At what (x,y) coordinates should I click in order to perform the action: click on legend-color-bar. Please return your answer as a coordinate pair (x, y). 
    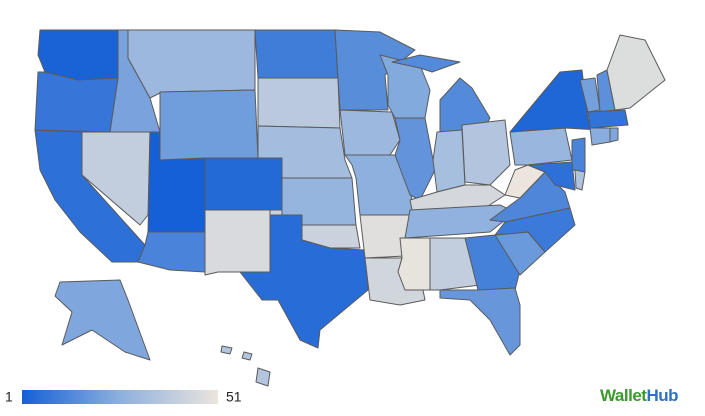
    Looking at the image, I should click on (120, 397).